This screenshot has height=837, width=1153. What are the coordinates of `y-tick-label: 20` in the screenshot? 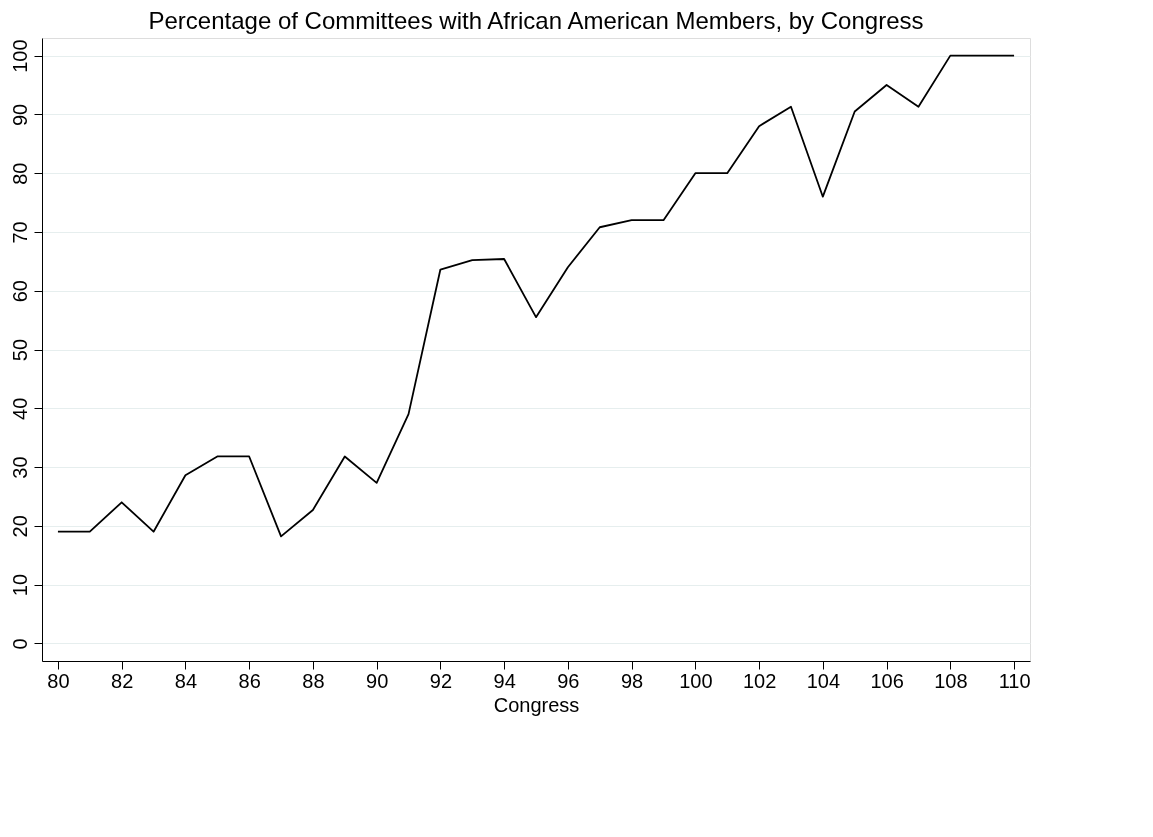 It's located at (19, 526).